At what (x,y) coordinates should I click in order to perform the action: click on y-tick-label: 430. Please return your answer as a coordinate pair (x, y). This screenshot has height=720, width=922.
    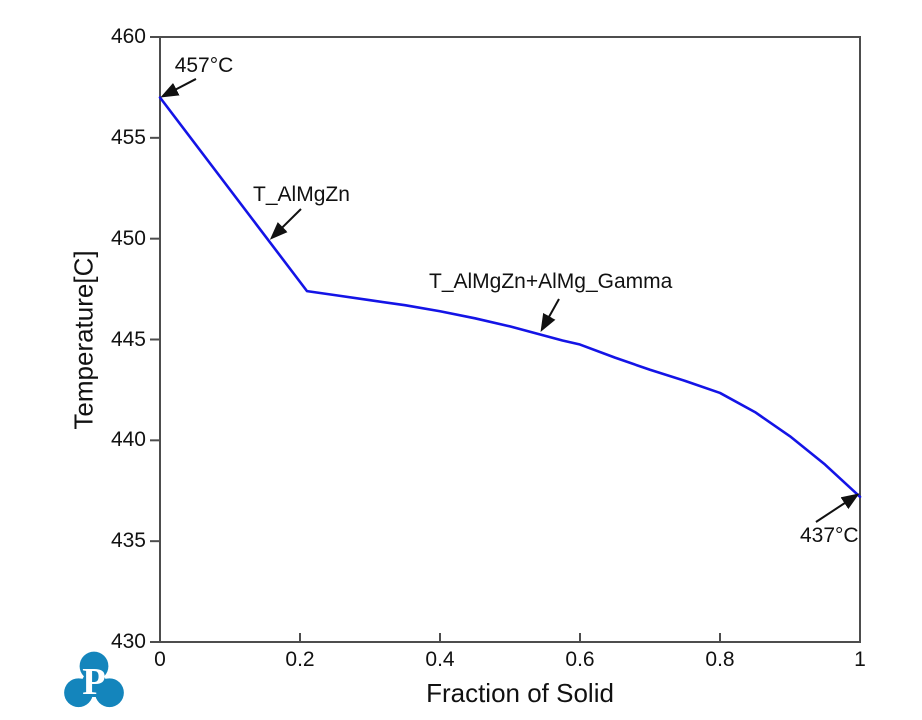
    Looking at the image, I should click on (128, 641).